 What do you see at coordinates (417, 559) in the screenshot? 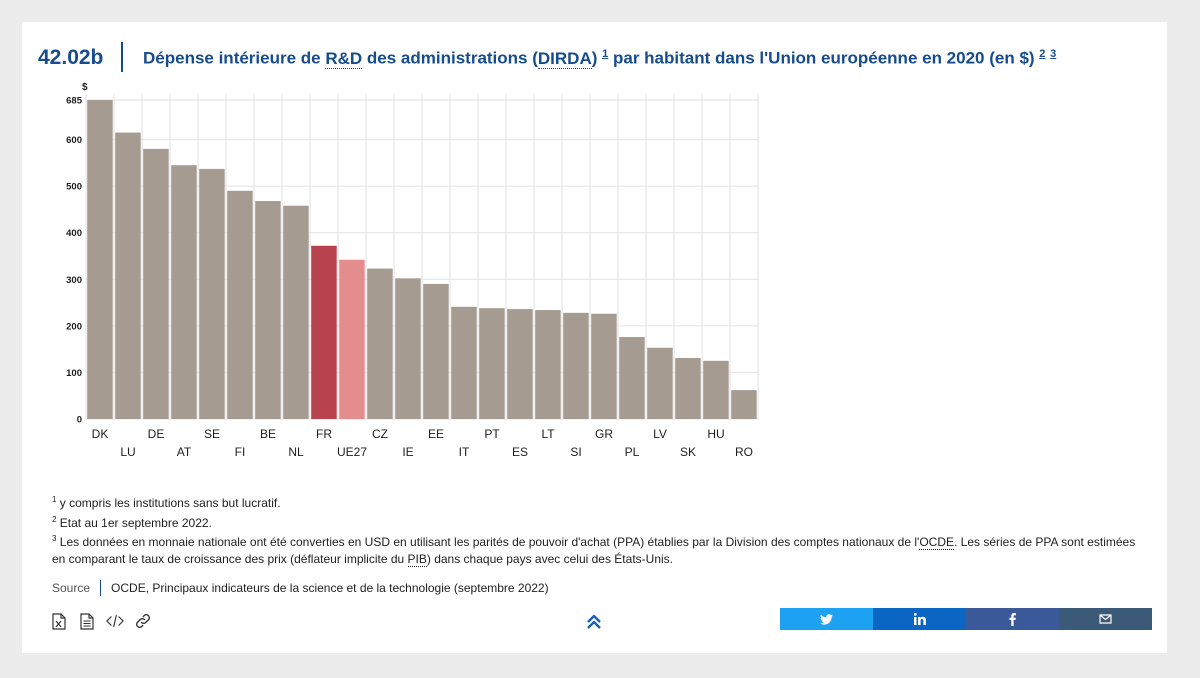
I see `footnote-abbr-pib: PIB` at bounding box center [417, 559].